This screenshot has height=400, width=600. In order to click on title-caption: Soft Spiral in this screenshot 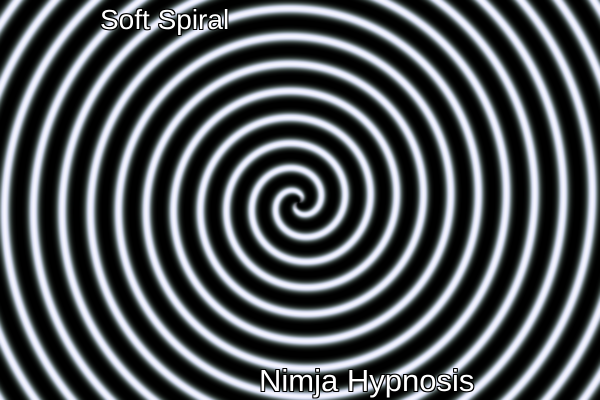, I will do `click(165, 19)`.